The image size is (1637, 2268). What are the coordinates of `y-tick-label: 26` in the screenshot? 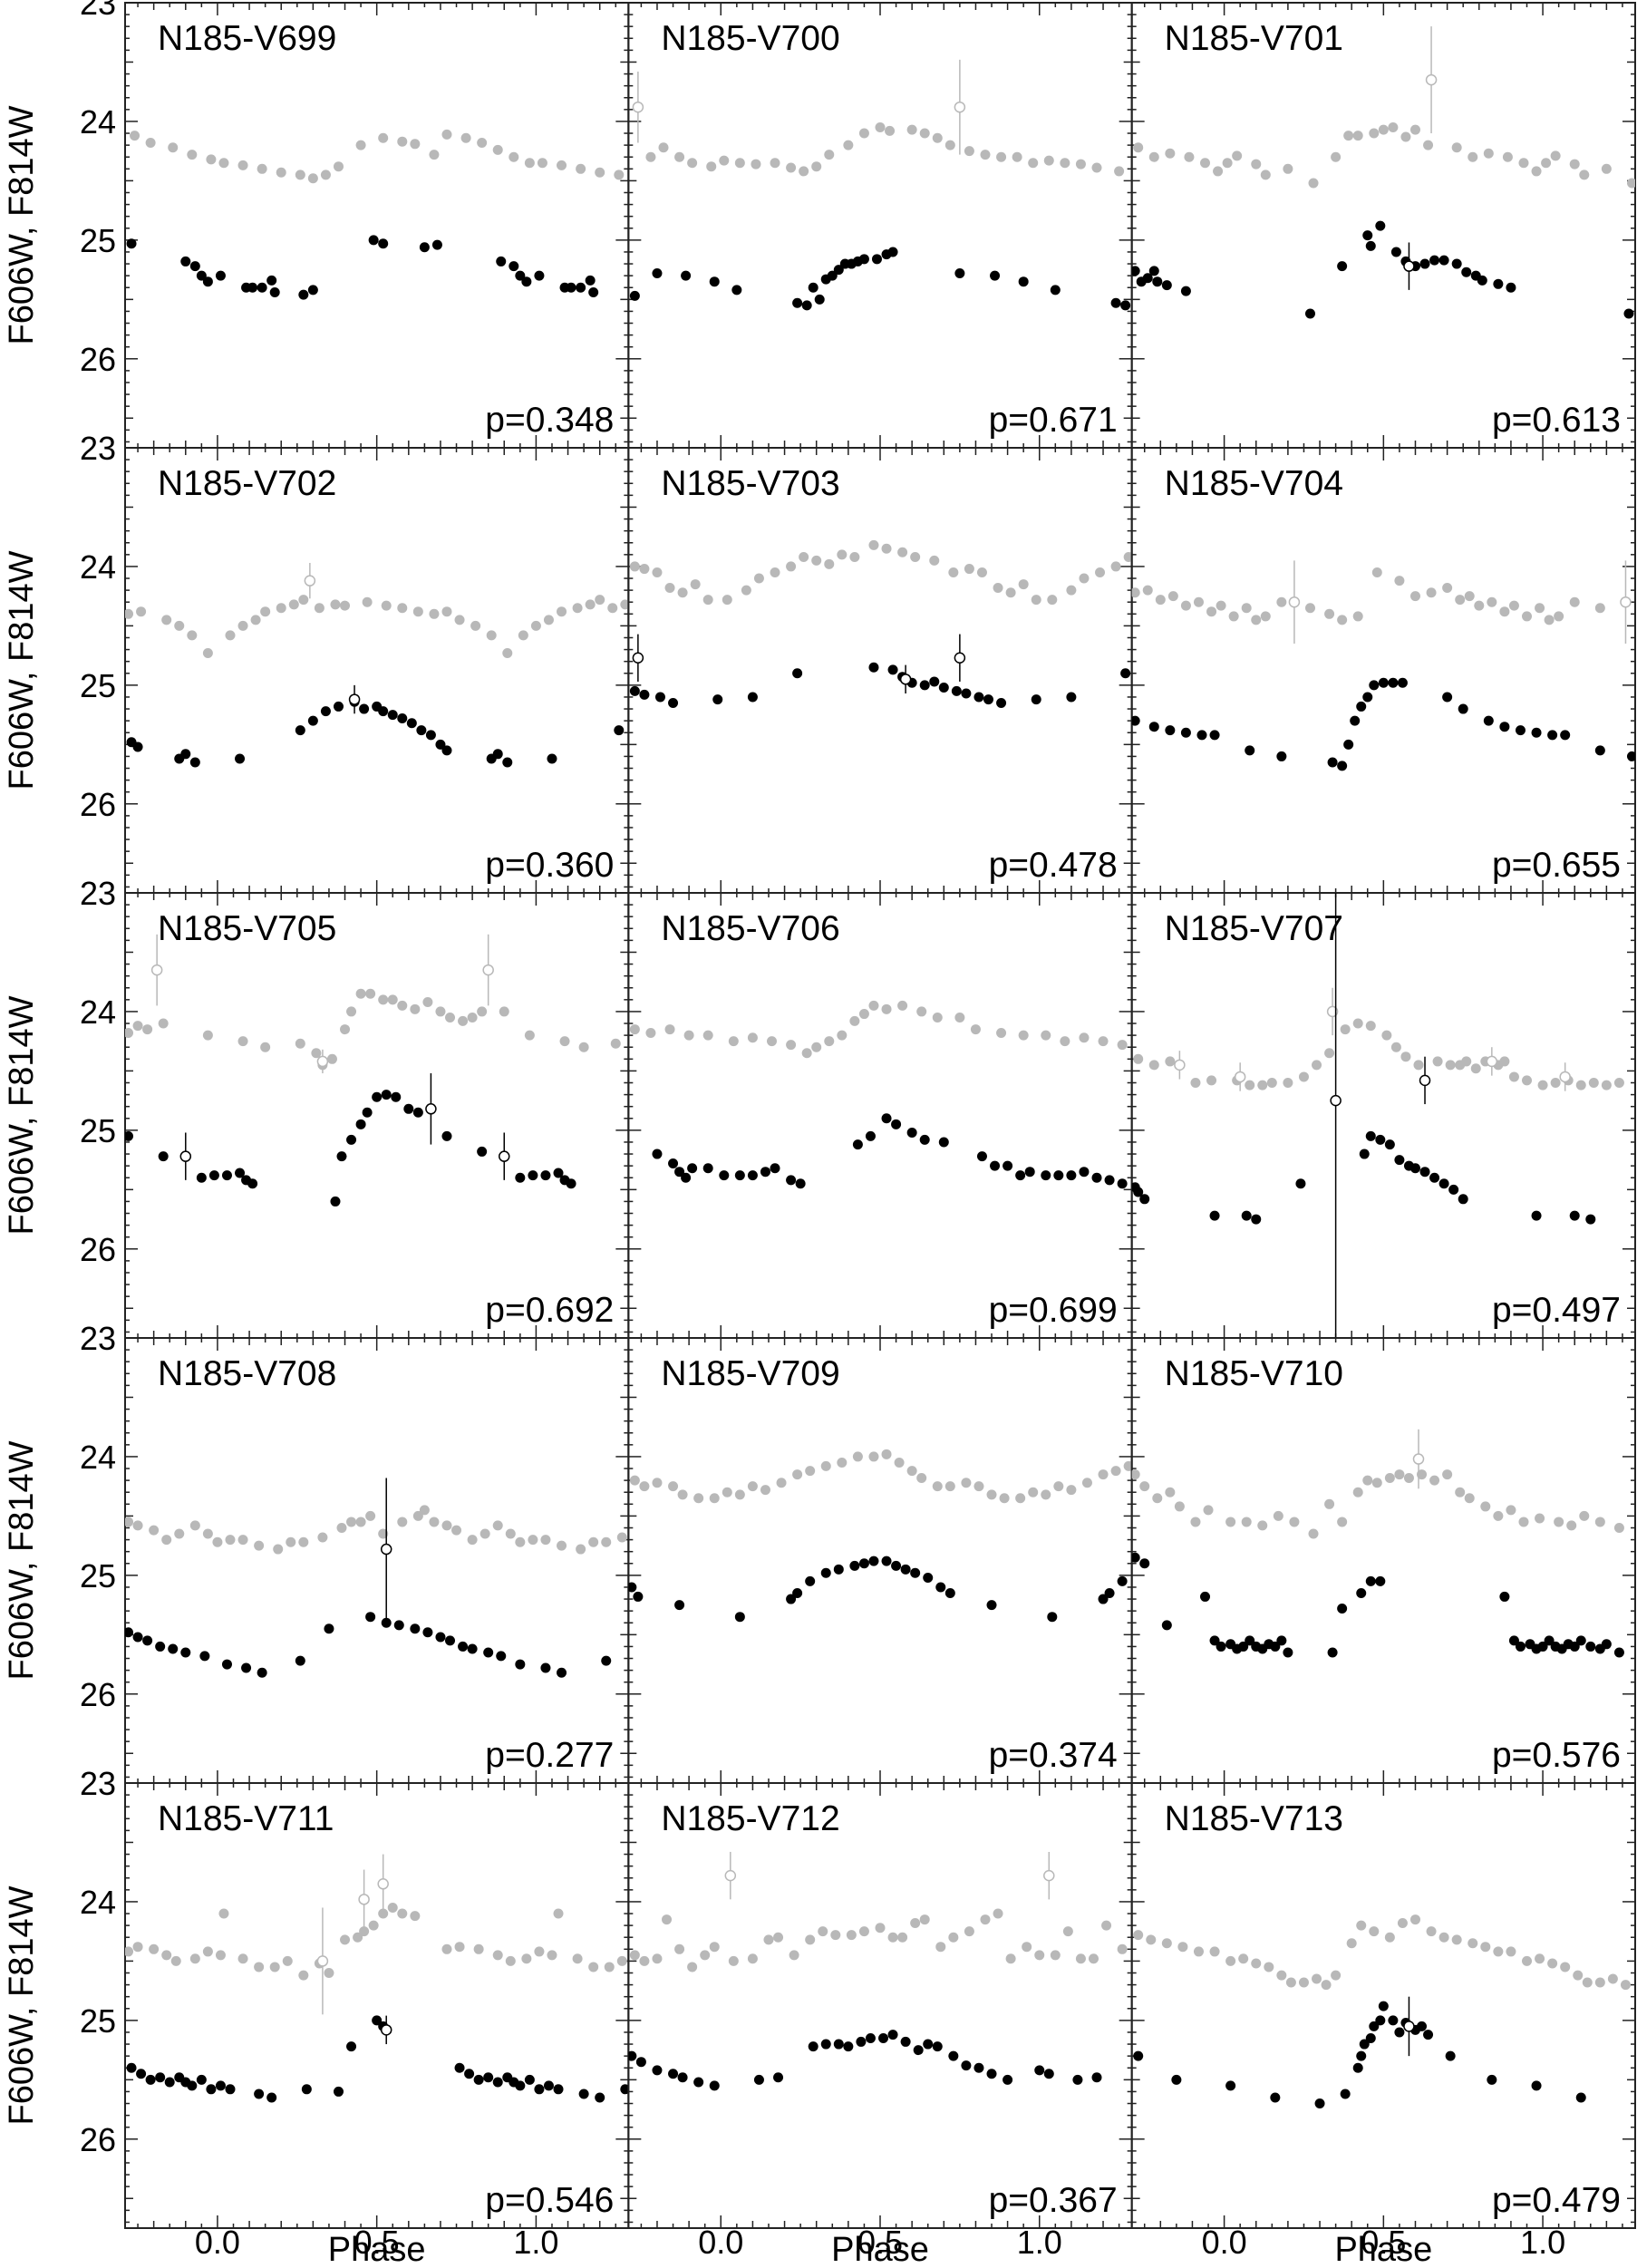 It's located at (98, 360).